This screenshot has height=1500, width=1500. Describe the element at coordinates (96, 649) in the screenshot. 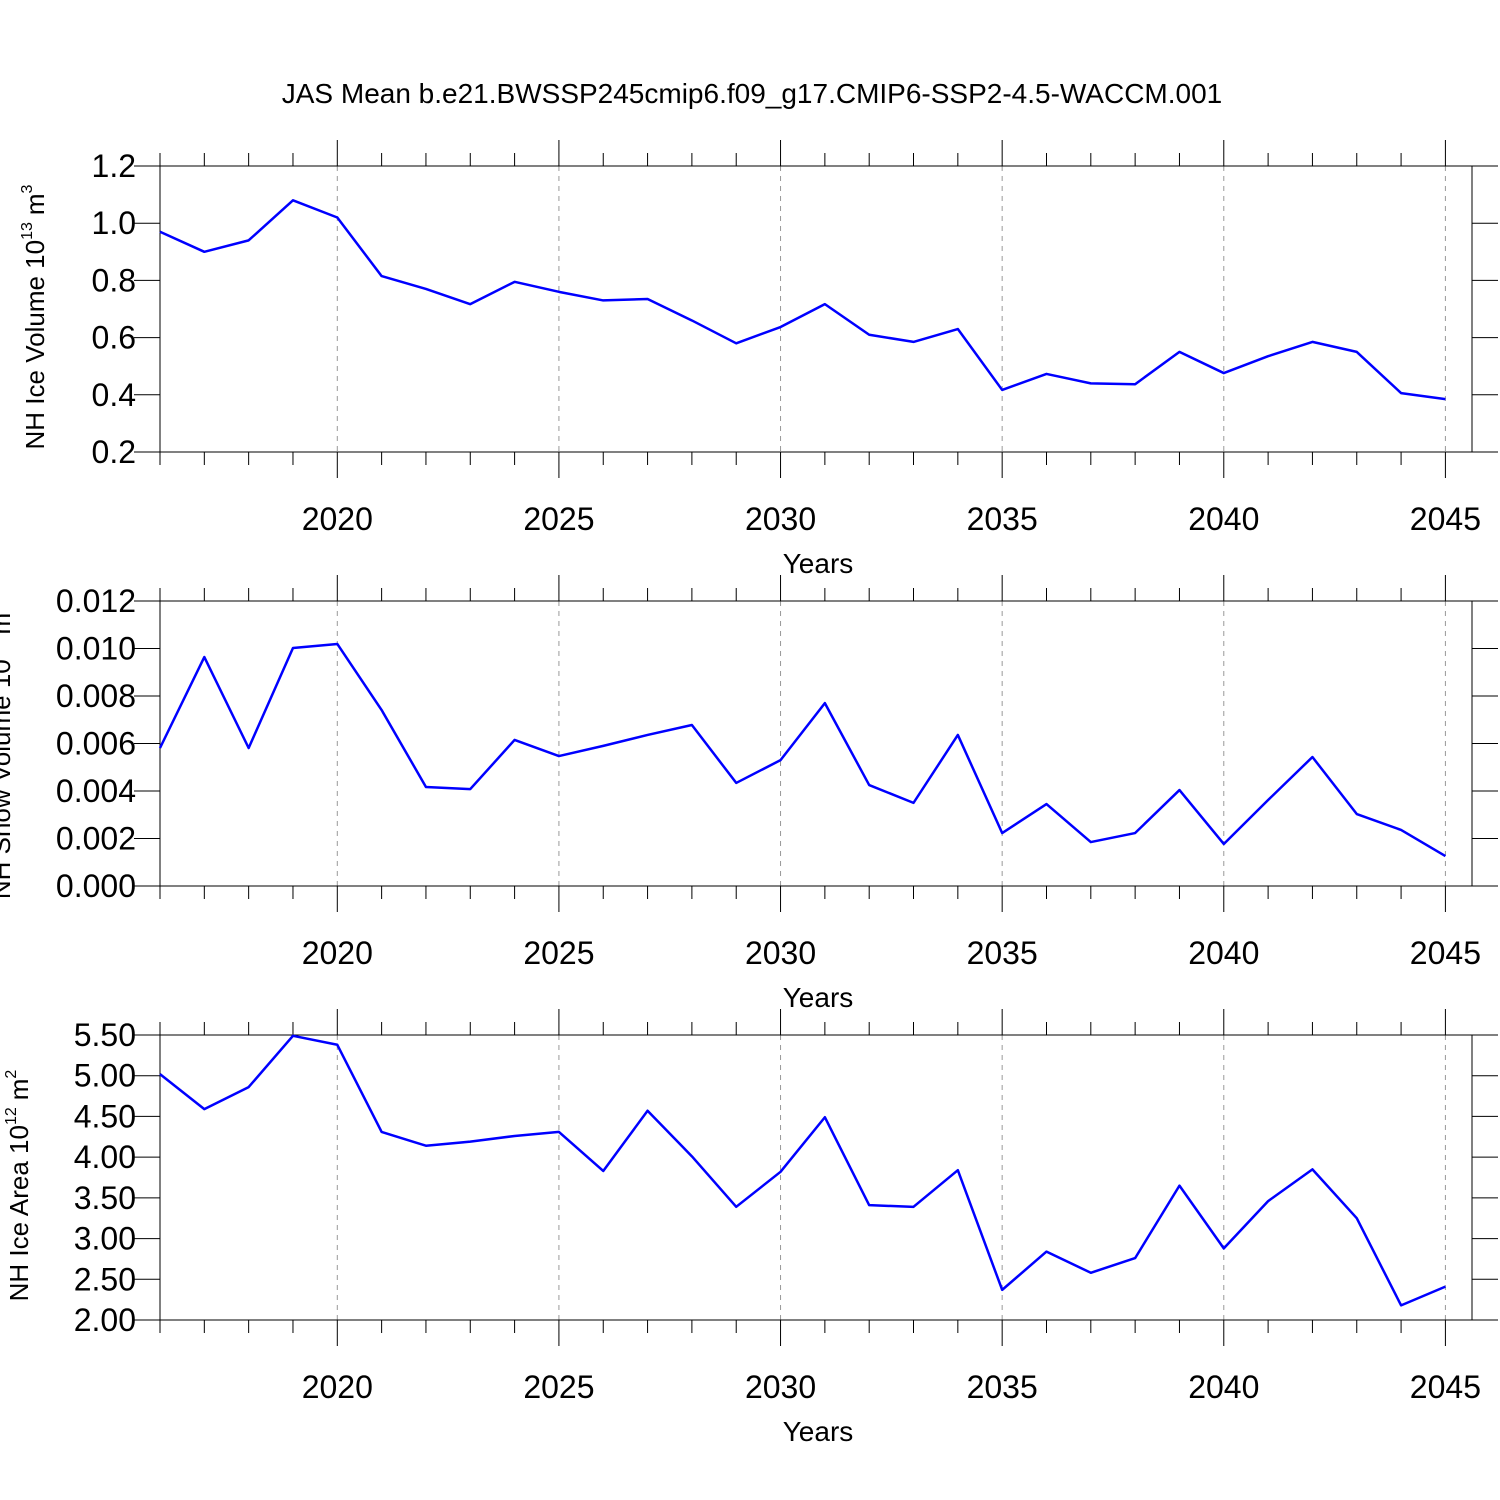

I see `y-tick-label: 0.010` at that location.